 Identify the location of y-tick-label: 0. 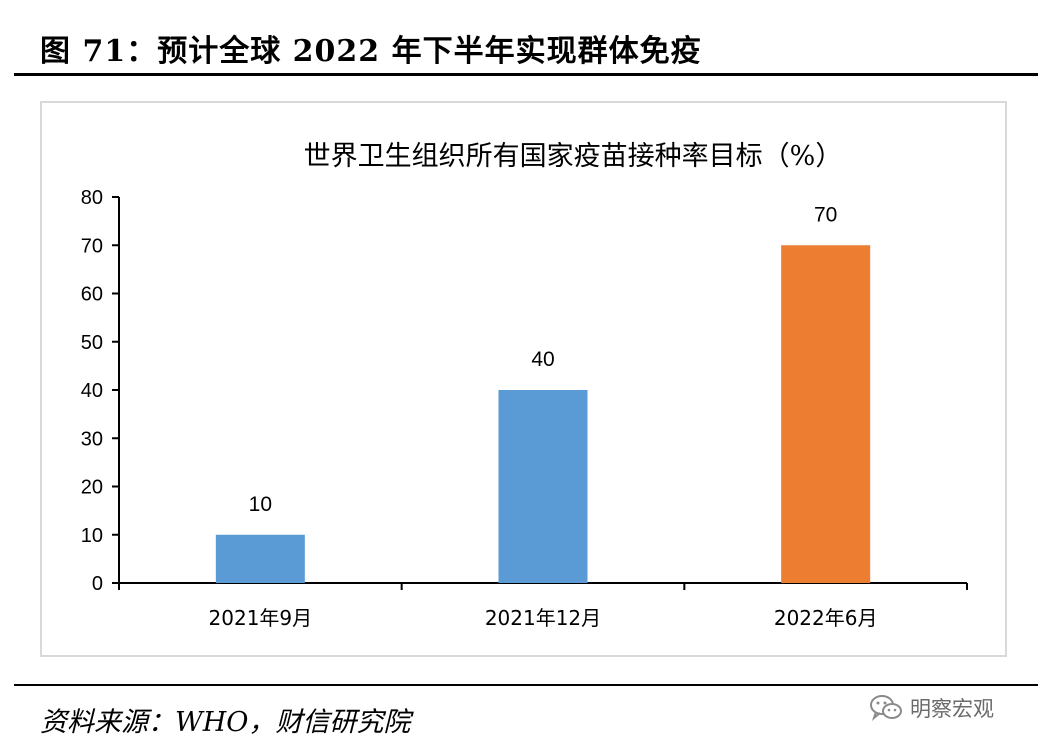
(97, 584).